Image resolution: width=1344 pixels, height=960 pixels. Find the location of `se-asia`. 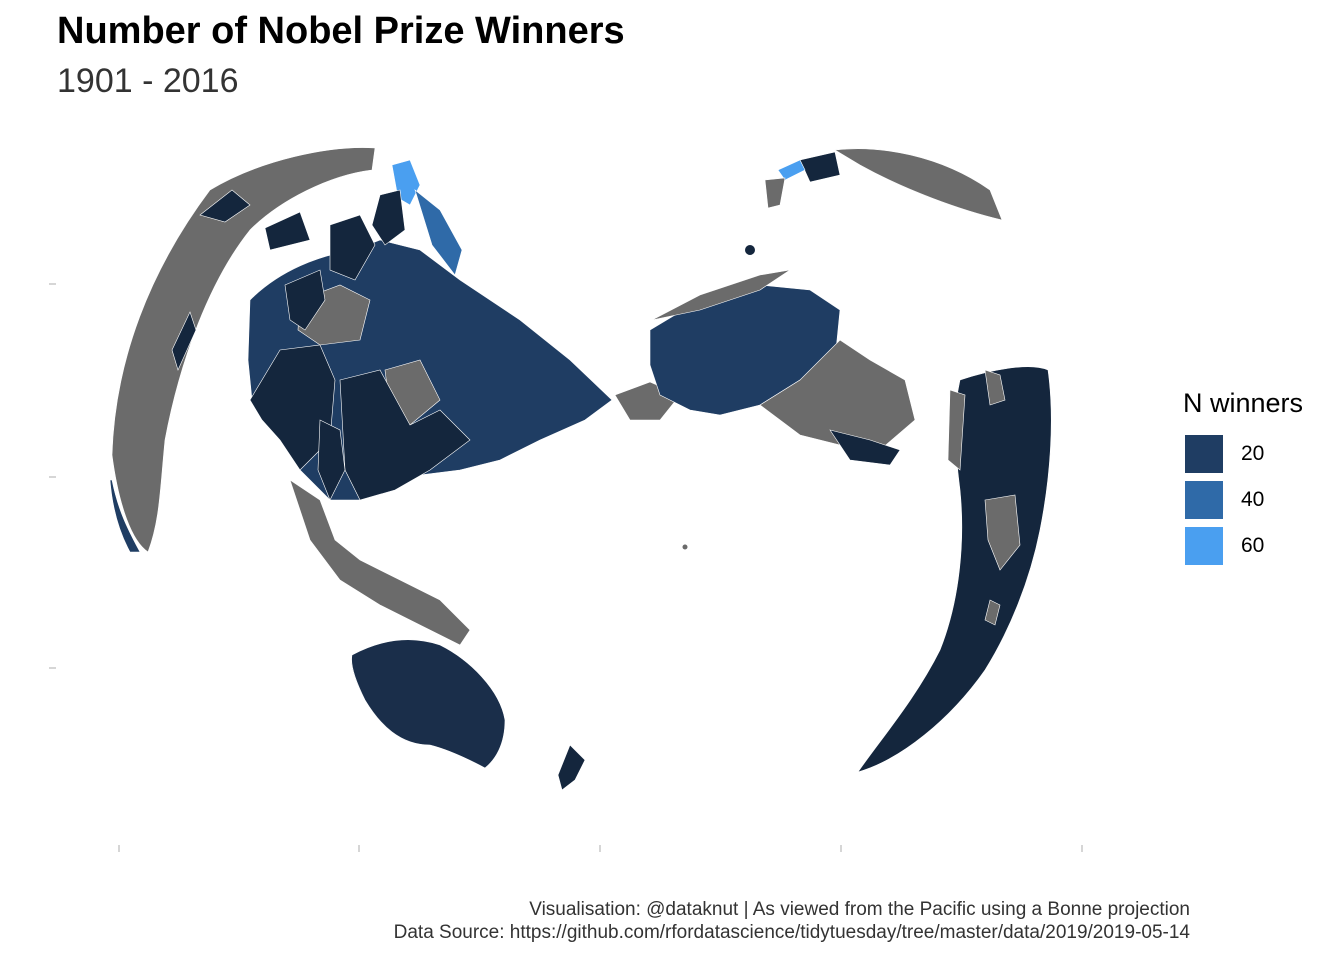

se-asia is located at coordinates (380, 562).